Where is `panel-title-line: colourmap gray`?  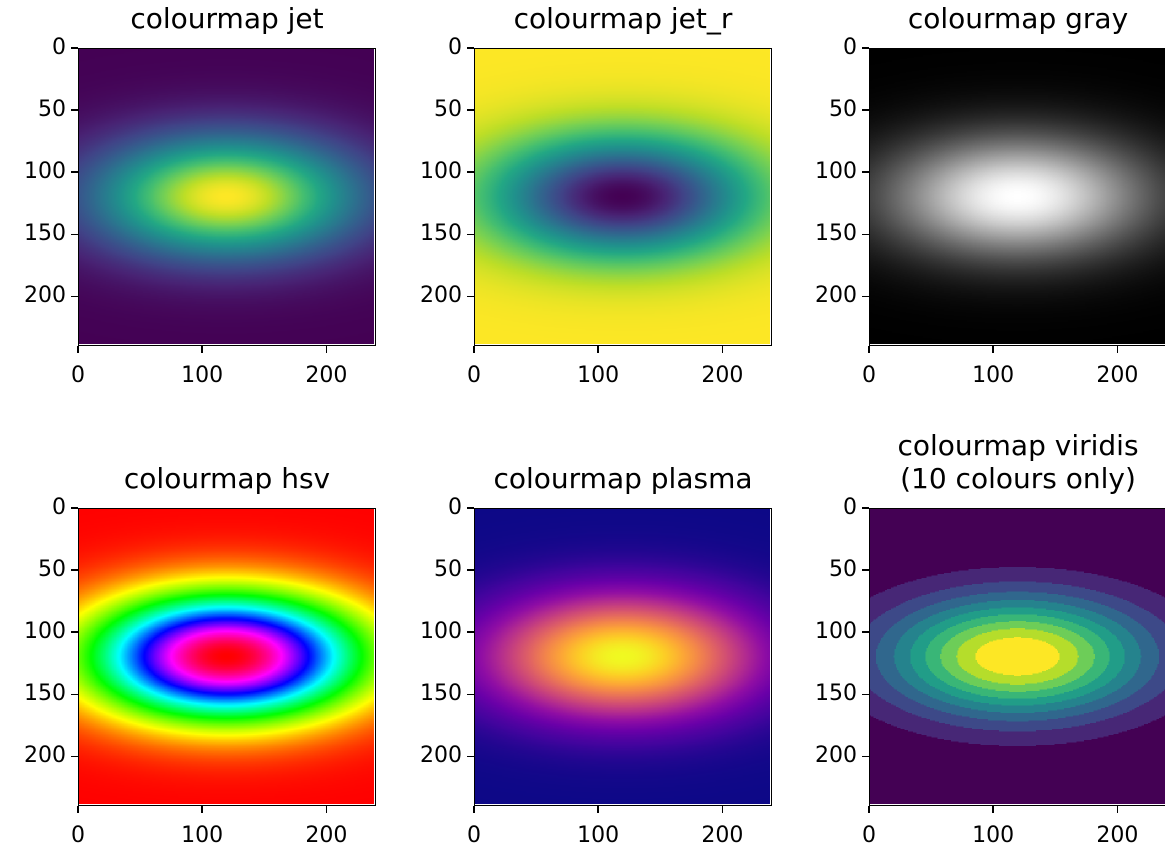 panel-title-line: colourmap gray is located at coordinates (1018, 18).